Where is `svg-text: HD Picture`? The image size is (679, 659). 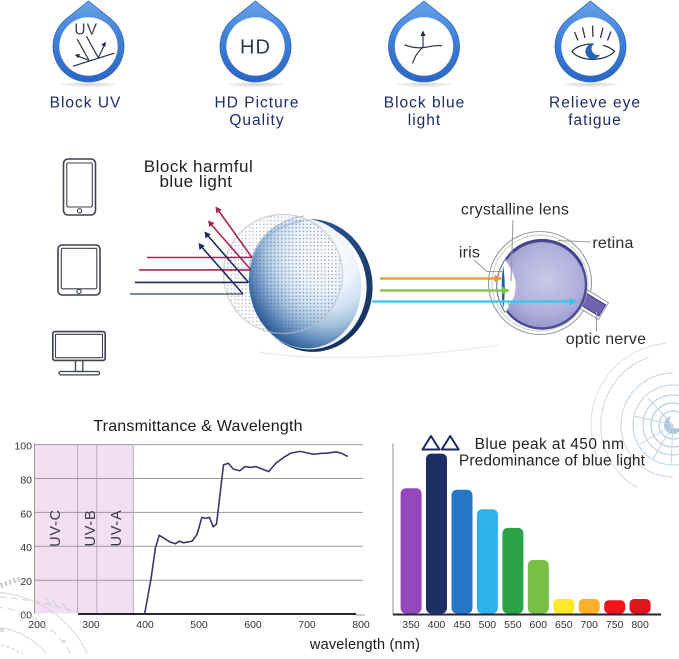 svg-text: HD Picture is located at coordinates (257, 103).